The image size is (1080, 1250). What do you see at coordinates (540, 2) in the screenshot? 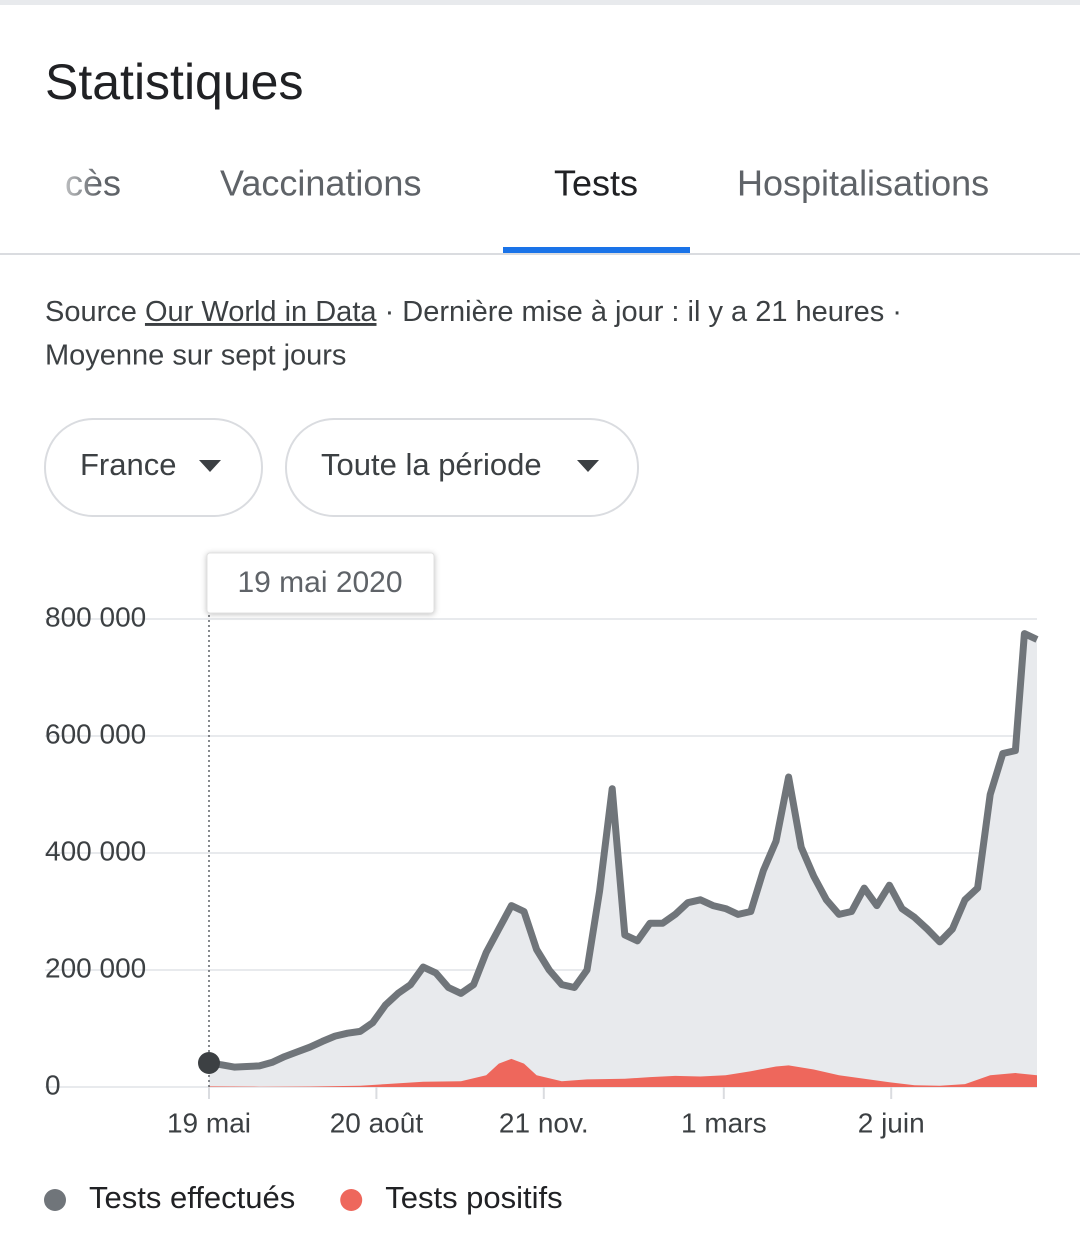
I see `top-border` at bounding box center [540, 2].